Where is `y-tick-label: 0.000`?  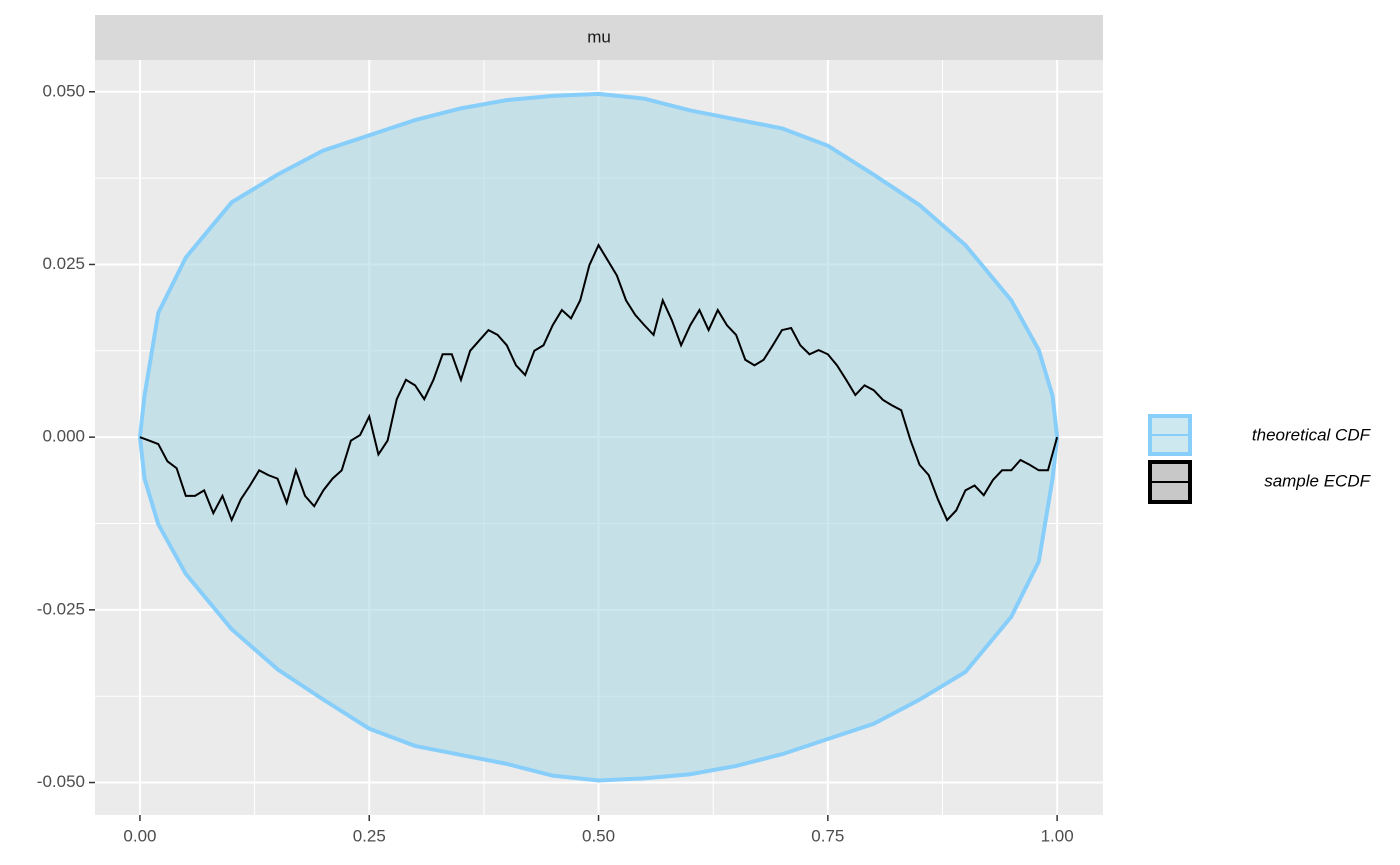 y-tick-label: 0.000 is located at coordinates (63, 436).